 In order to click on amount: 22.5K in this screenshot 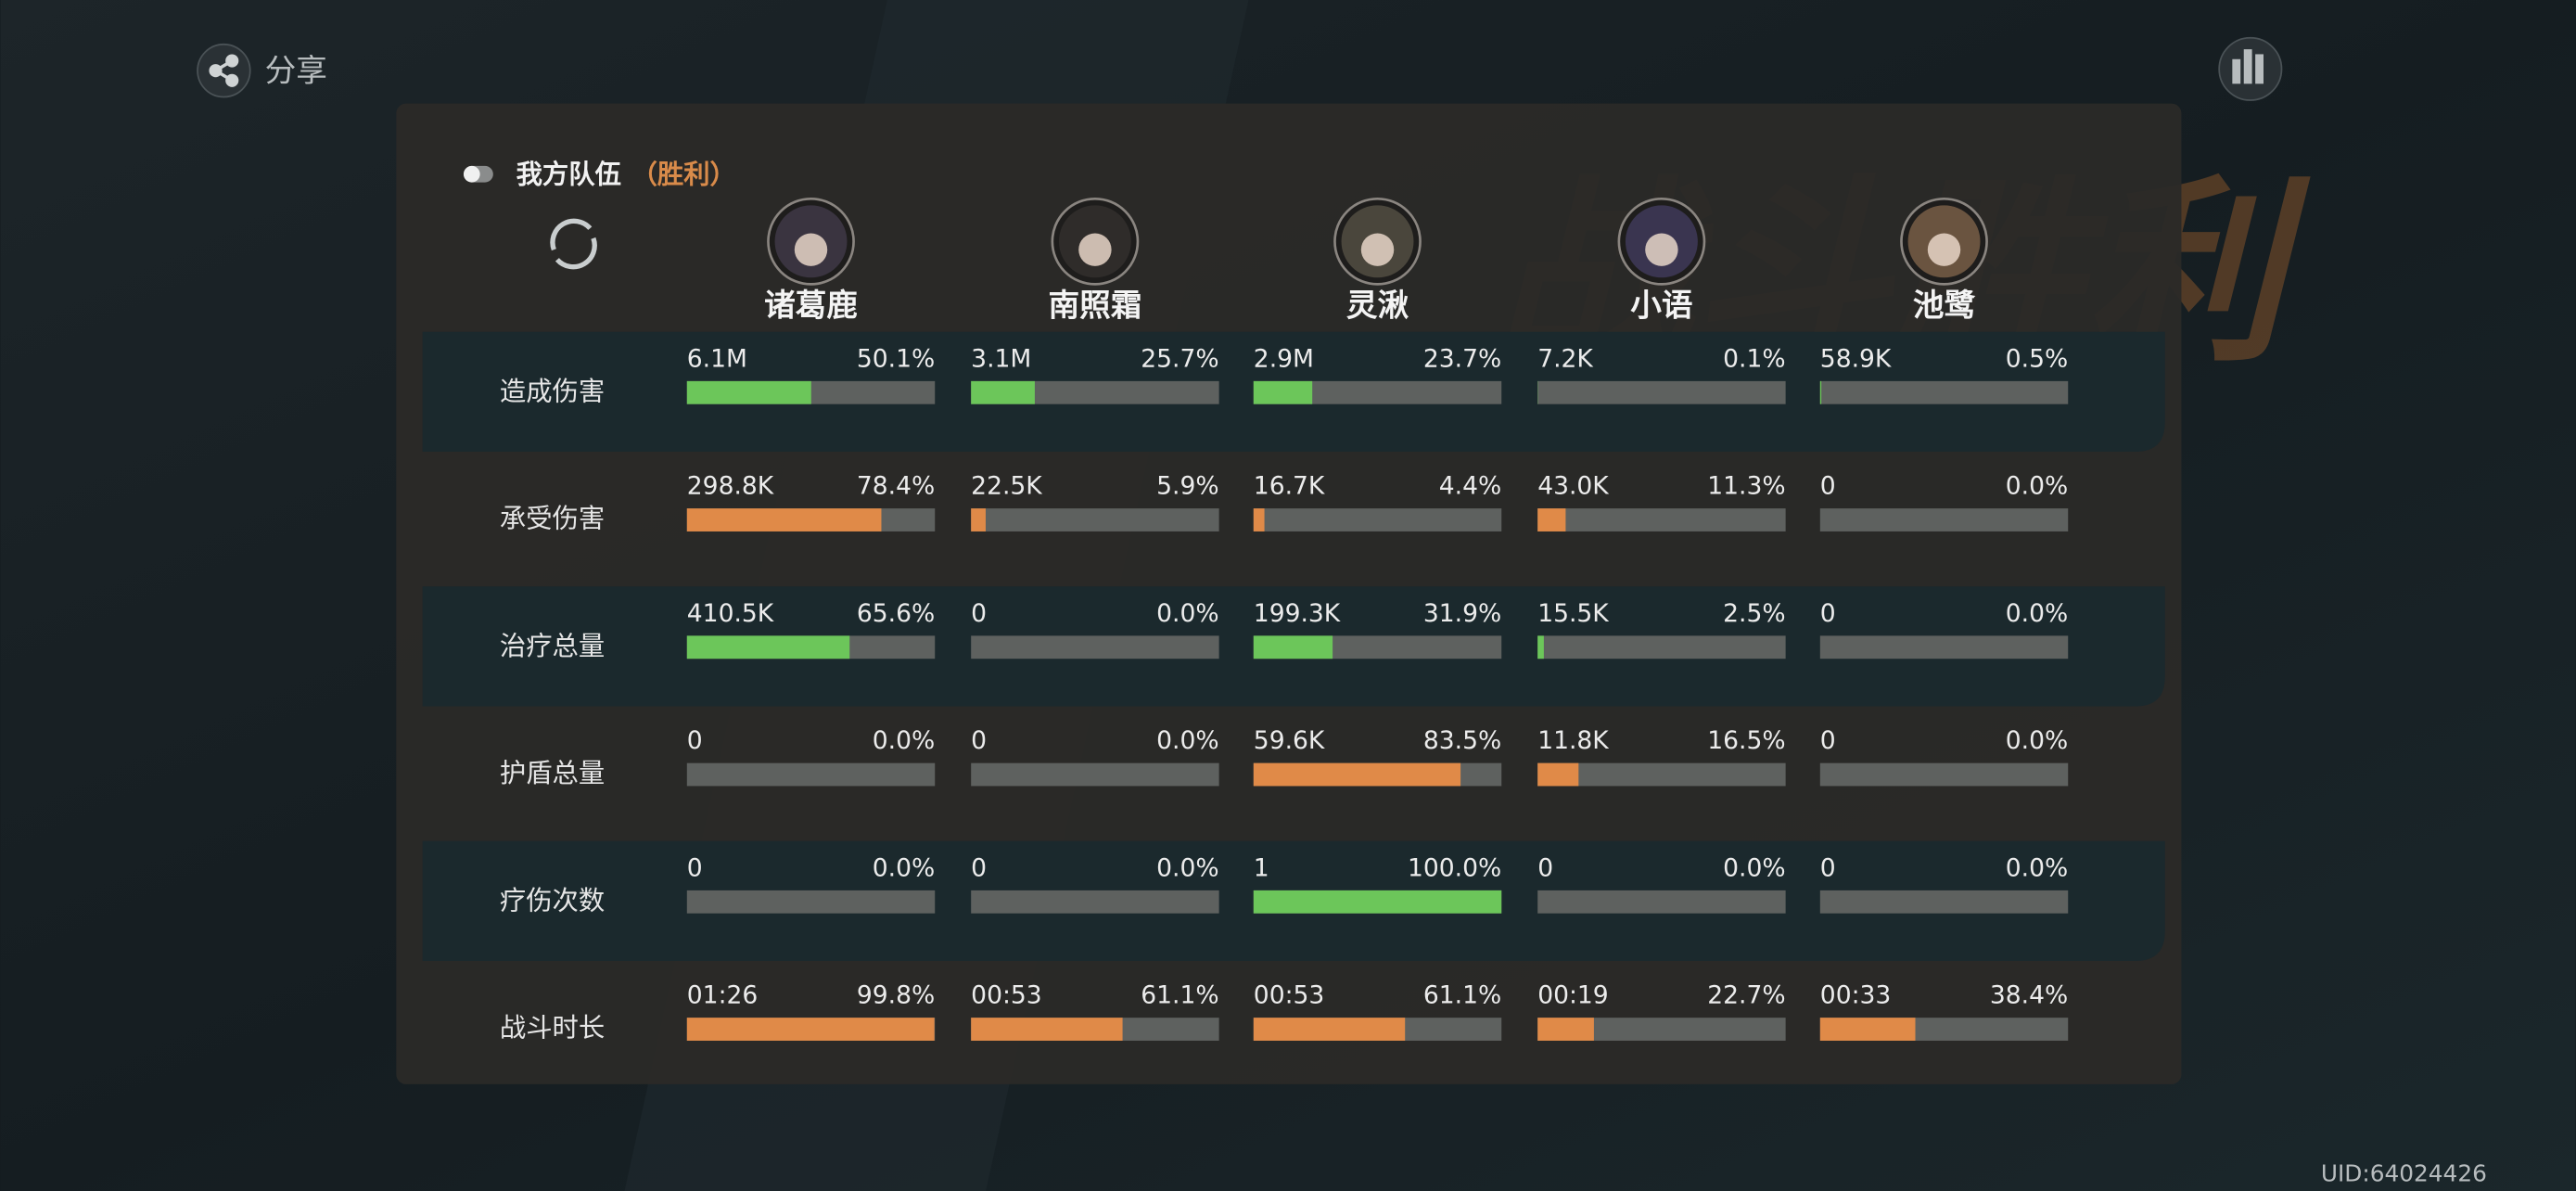, I will do `click(1006, 486)`.